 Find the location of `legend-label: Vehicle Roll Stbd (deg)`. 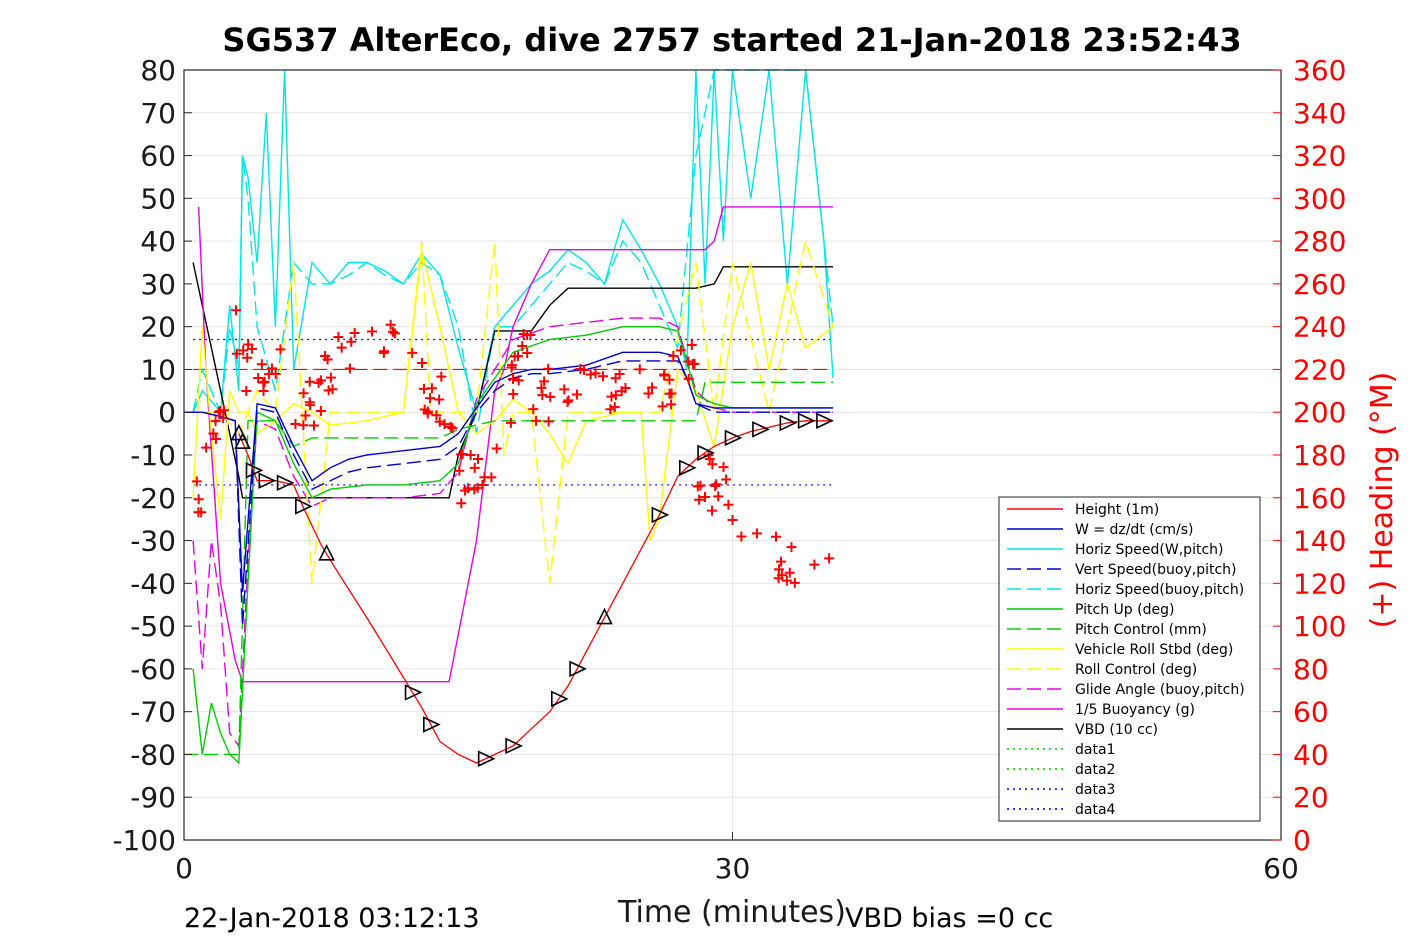

legend-label: Vehicle Roll Stbd (deg) is located at coordinates (1154, 650).